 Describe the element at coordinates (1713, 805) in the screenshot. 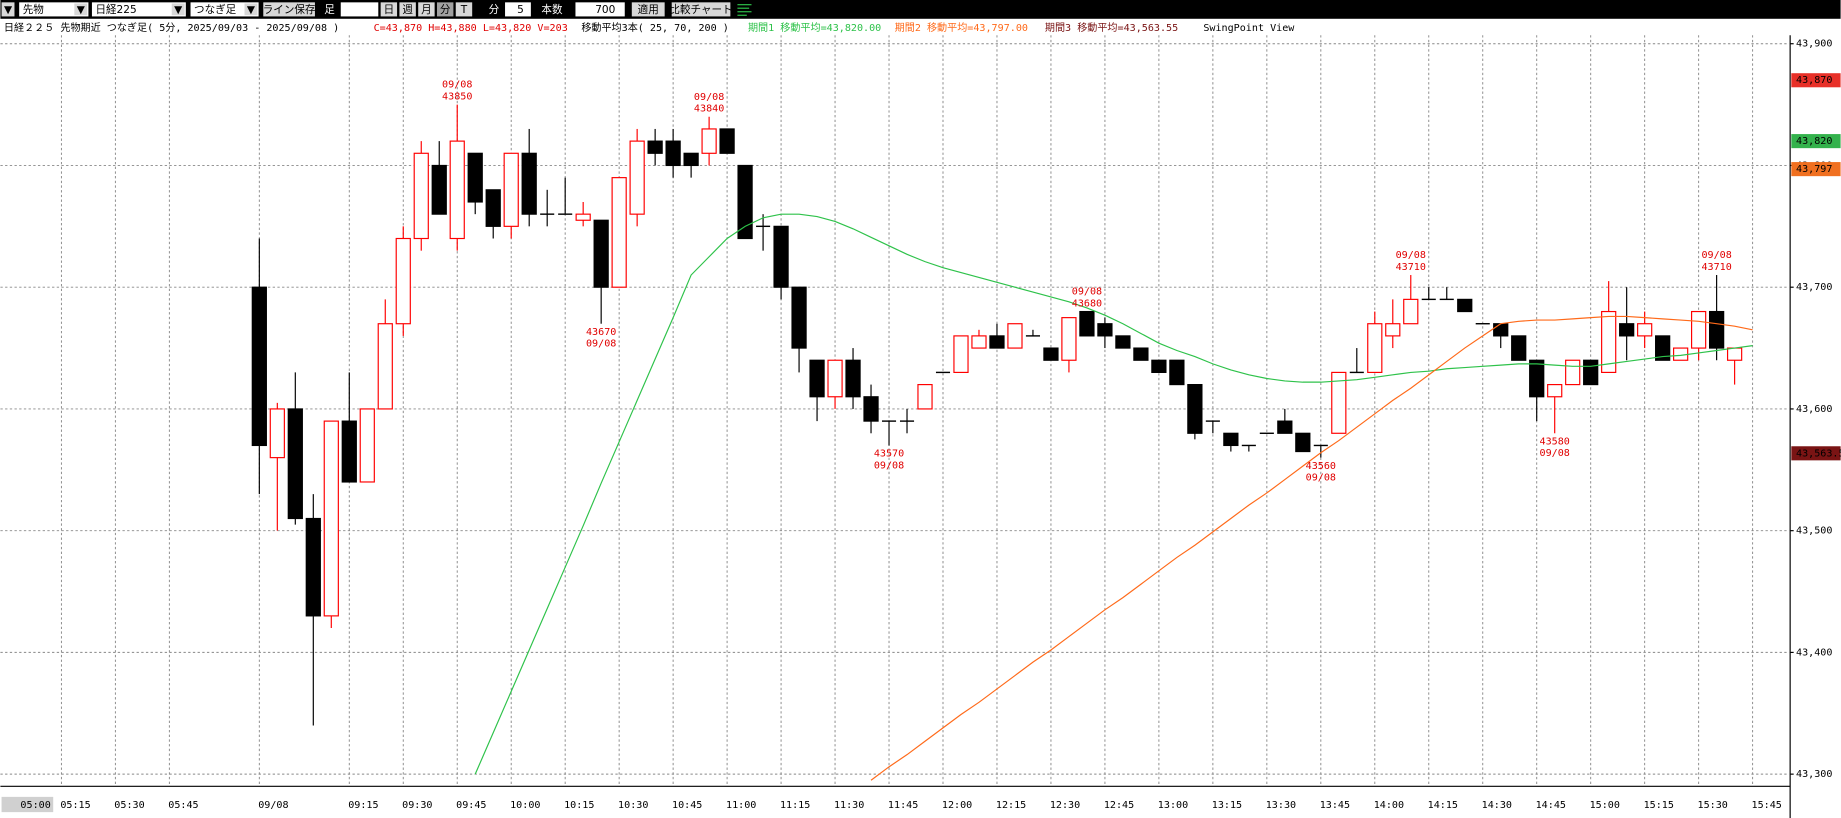

I see `x-tick-label: 15:30` at that location.